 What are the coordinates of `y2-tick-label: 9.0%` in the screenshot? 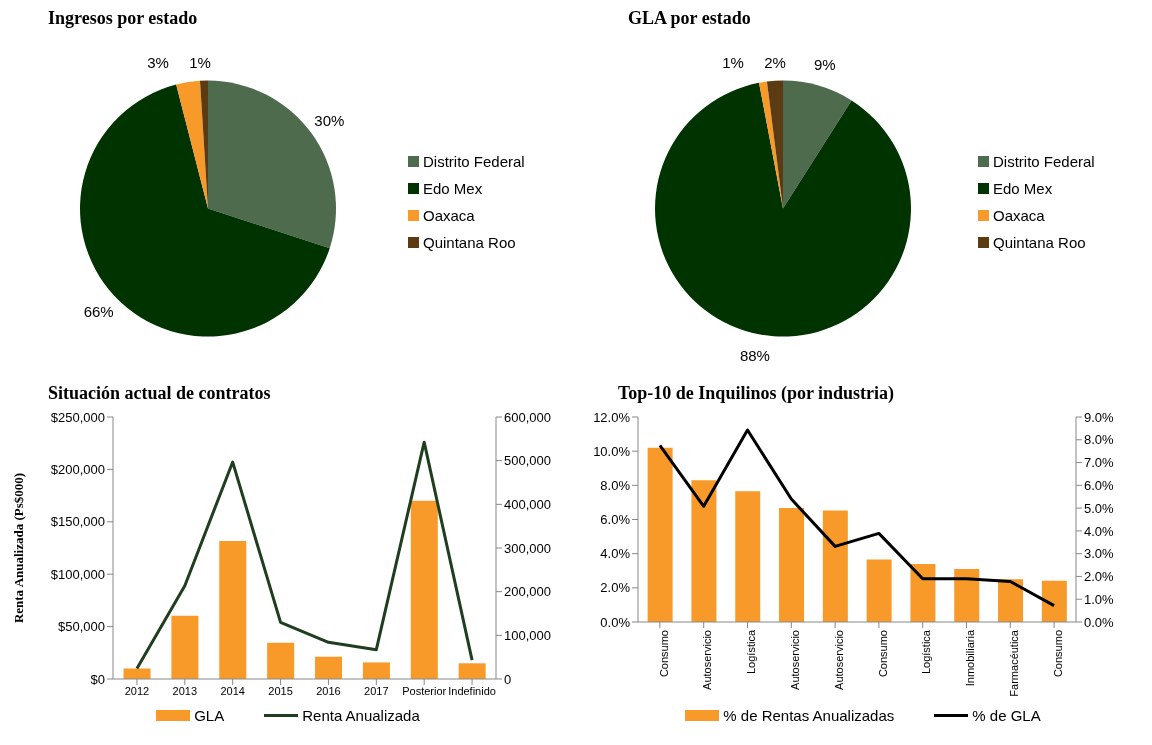 It's located at (1099, 417).